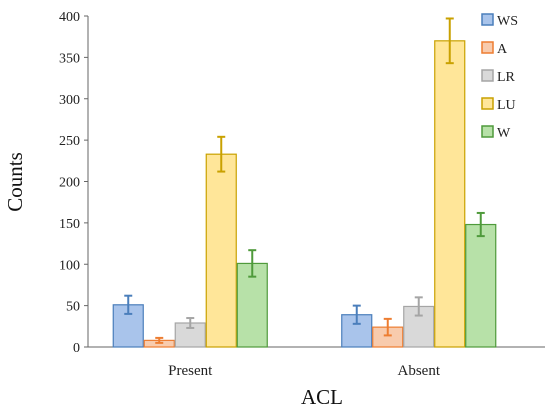 The image size is (550, 414). I want to click on legend-label-lu: LU, so click(506, 105).